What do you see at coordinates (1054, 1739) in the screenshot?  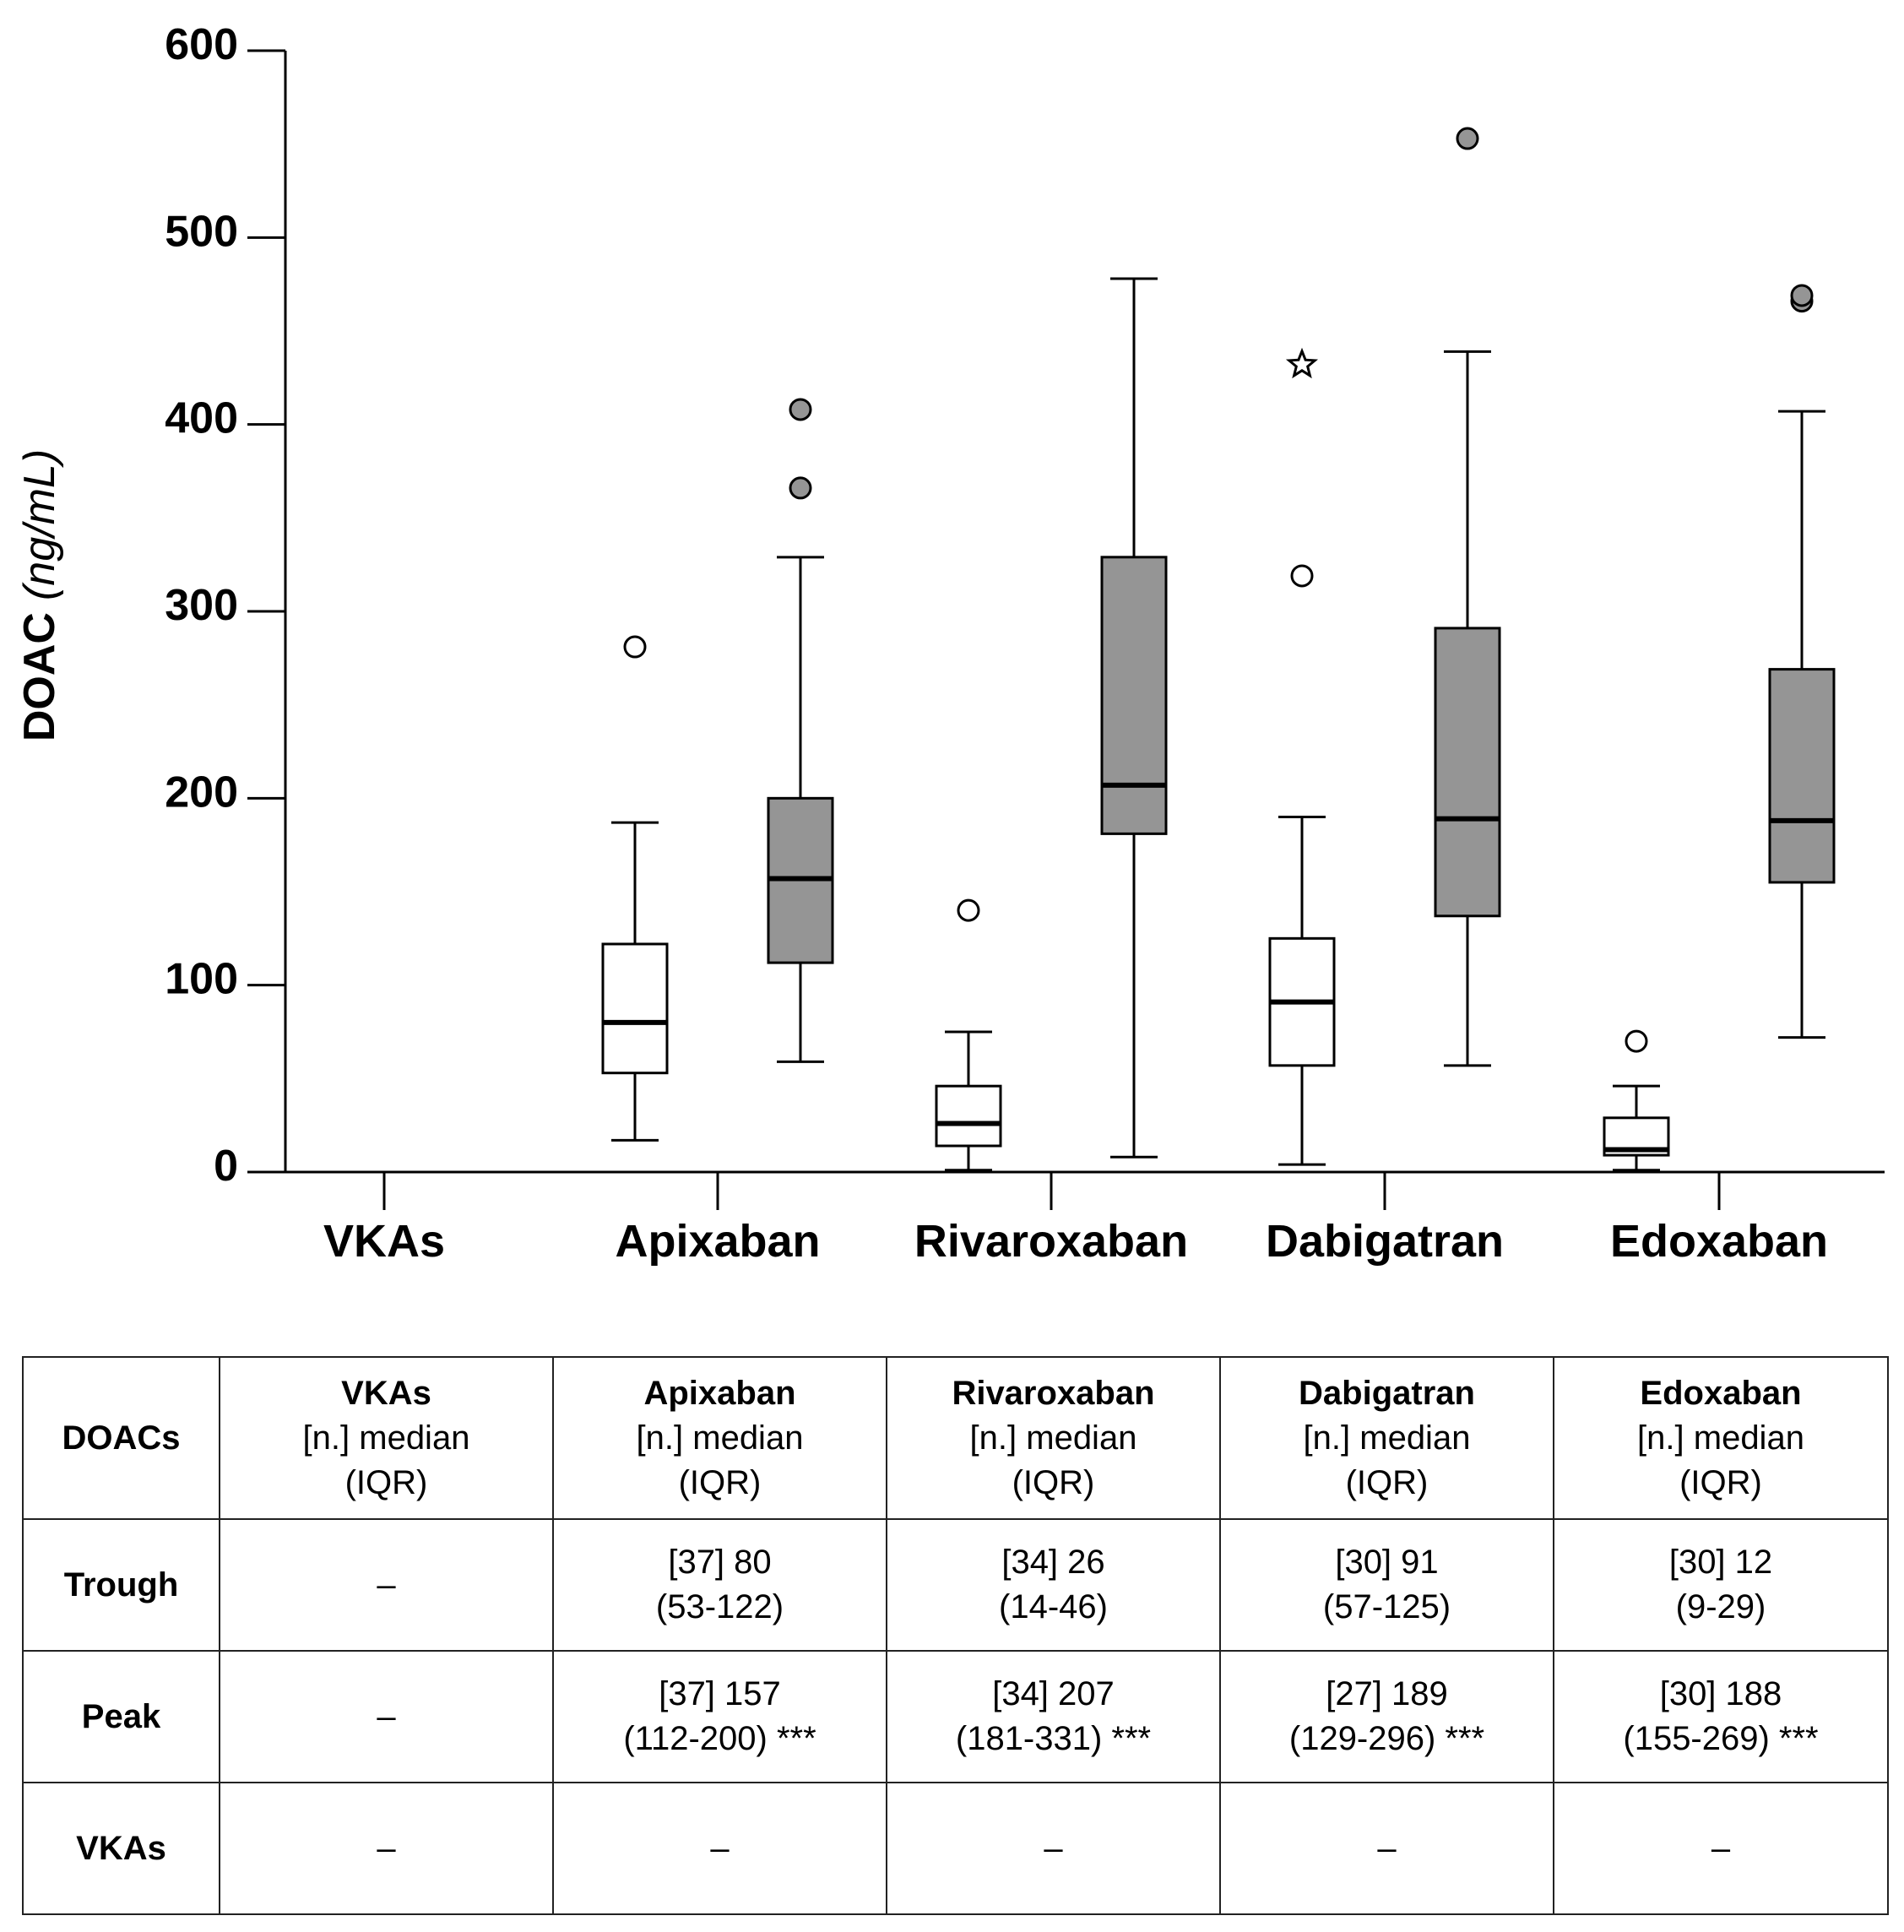 I see `cell-line2: (181-331) ***` at bounding box center [1054, 1739].